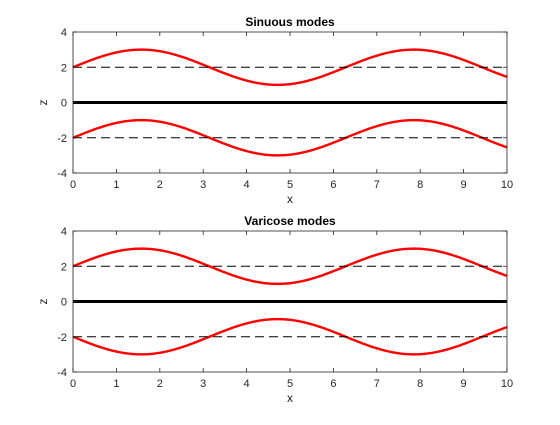  What do you see at coordinates (290, 67) in the screenshot?
I see `top-series-upper-interface` at bounding box center [290, 67].